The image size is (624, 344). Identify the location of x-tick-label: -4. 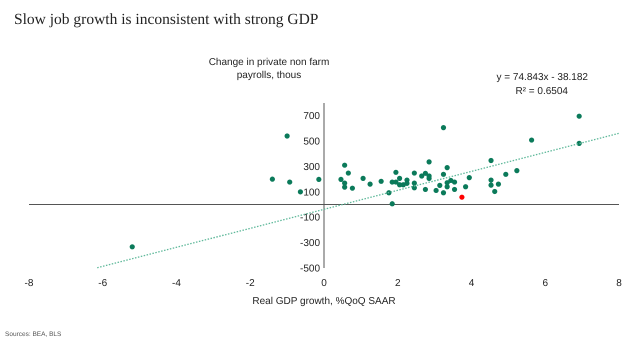
(177, 283).